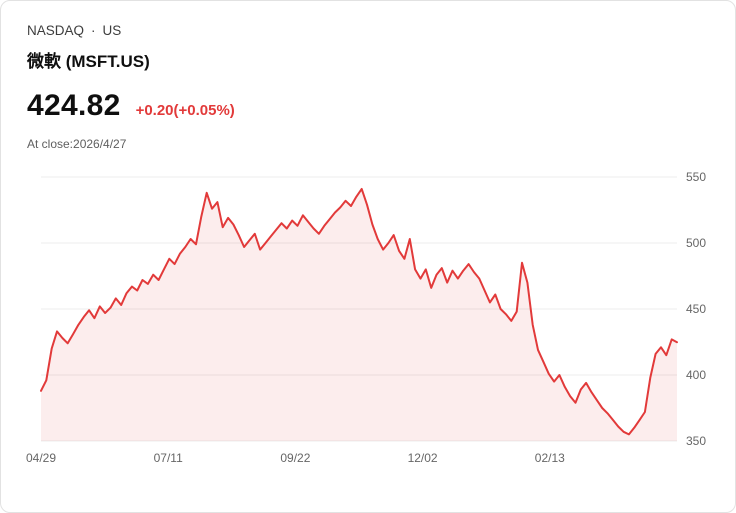  I want to click on exchange-info: NASDAQ · US, so click(368, 30).